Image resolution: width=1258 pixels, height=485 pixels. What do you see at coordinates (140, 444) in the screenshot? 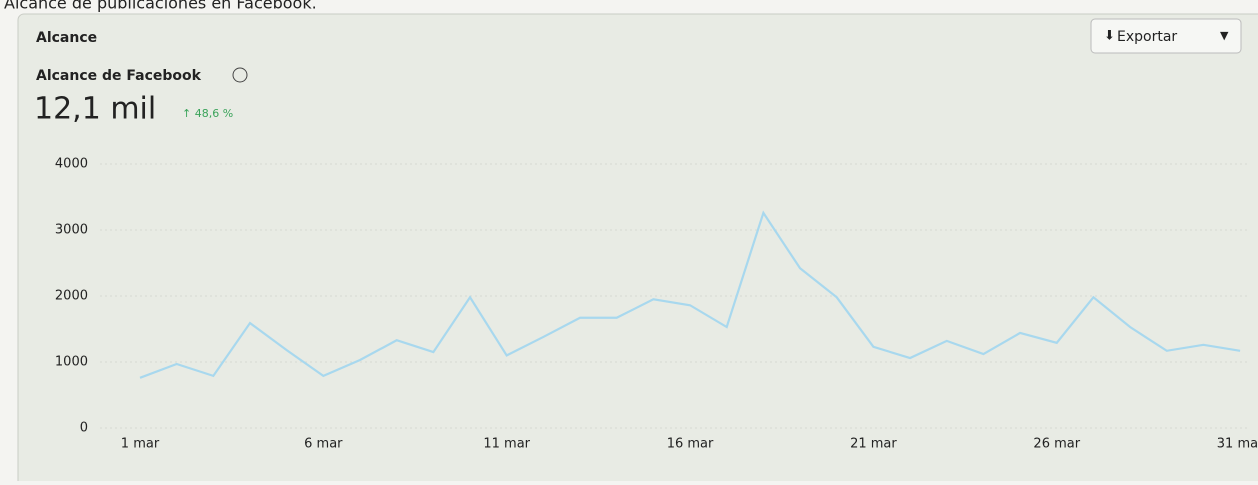
I see `x-tick-label: 1 mar` at bounding box center [140, 444].